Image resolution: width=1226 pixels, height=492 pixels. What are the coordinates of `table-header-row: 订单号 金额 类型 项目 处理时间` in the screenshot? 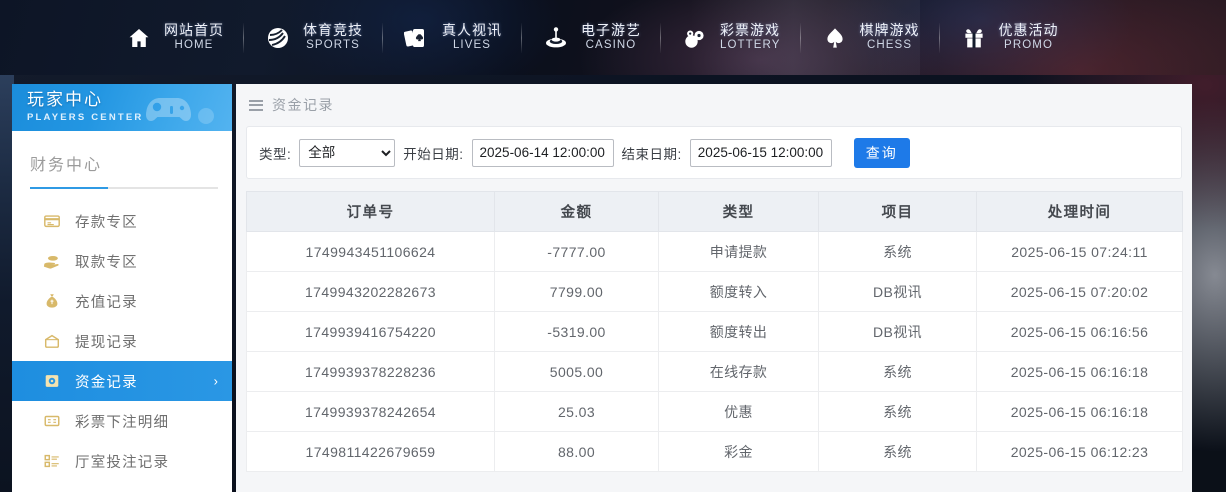 It's located at (714, 211).